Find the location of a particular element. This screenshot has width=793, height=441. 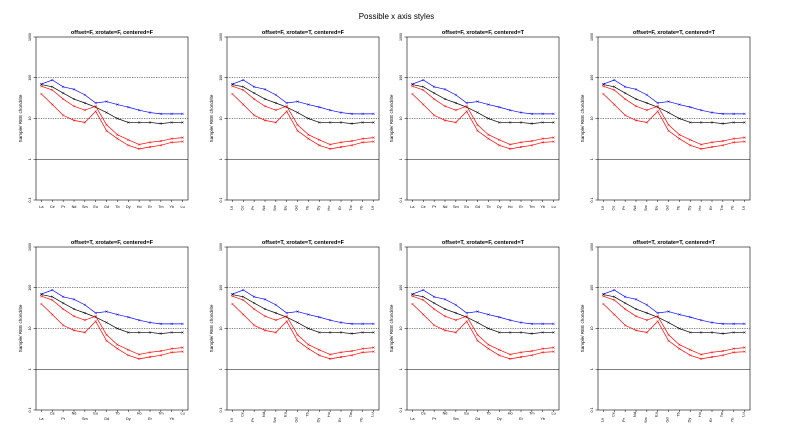

y-tick-label: 10 is located at coordinates (30, 119).